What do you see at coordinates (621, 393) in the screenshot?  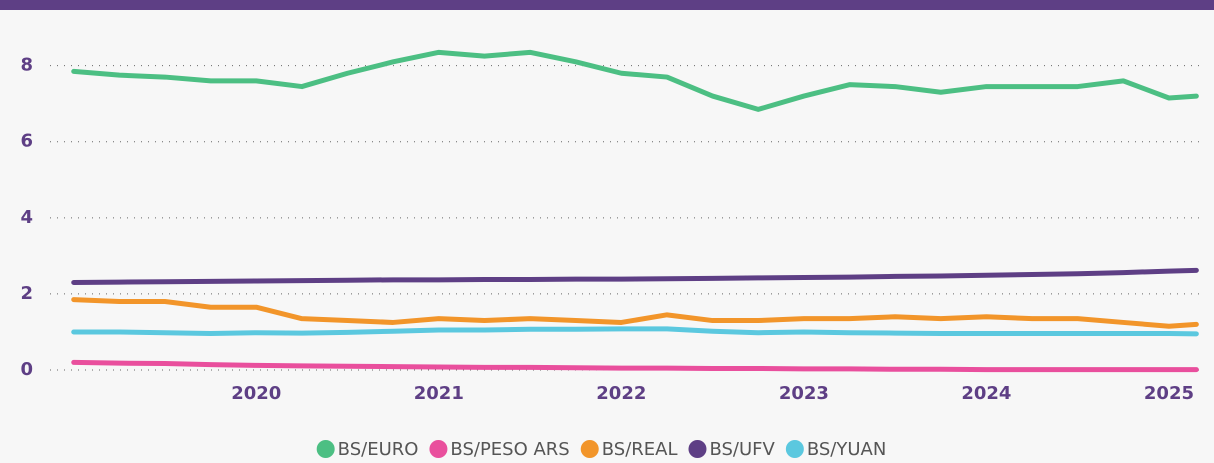 I see `x-tick-label: 2022` at bounding box center [621, 393].